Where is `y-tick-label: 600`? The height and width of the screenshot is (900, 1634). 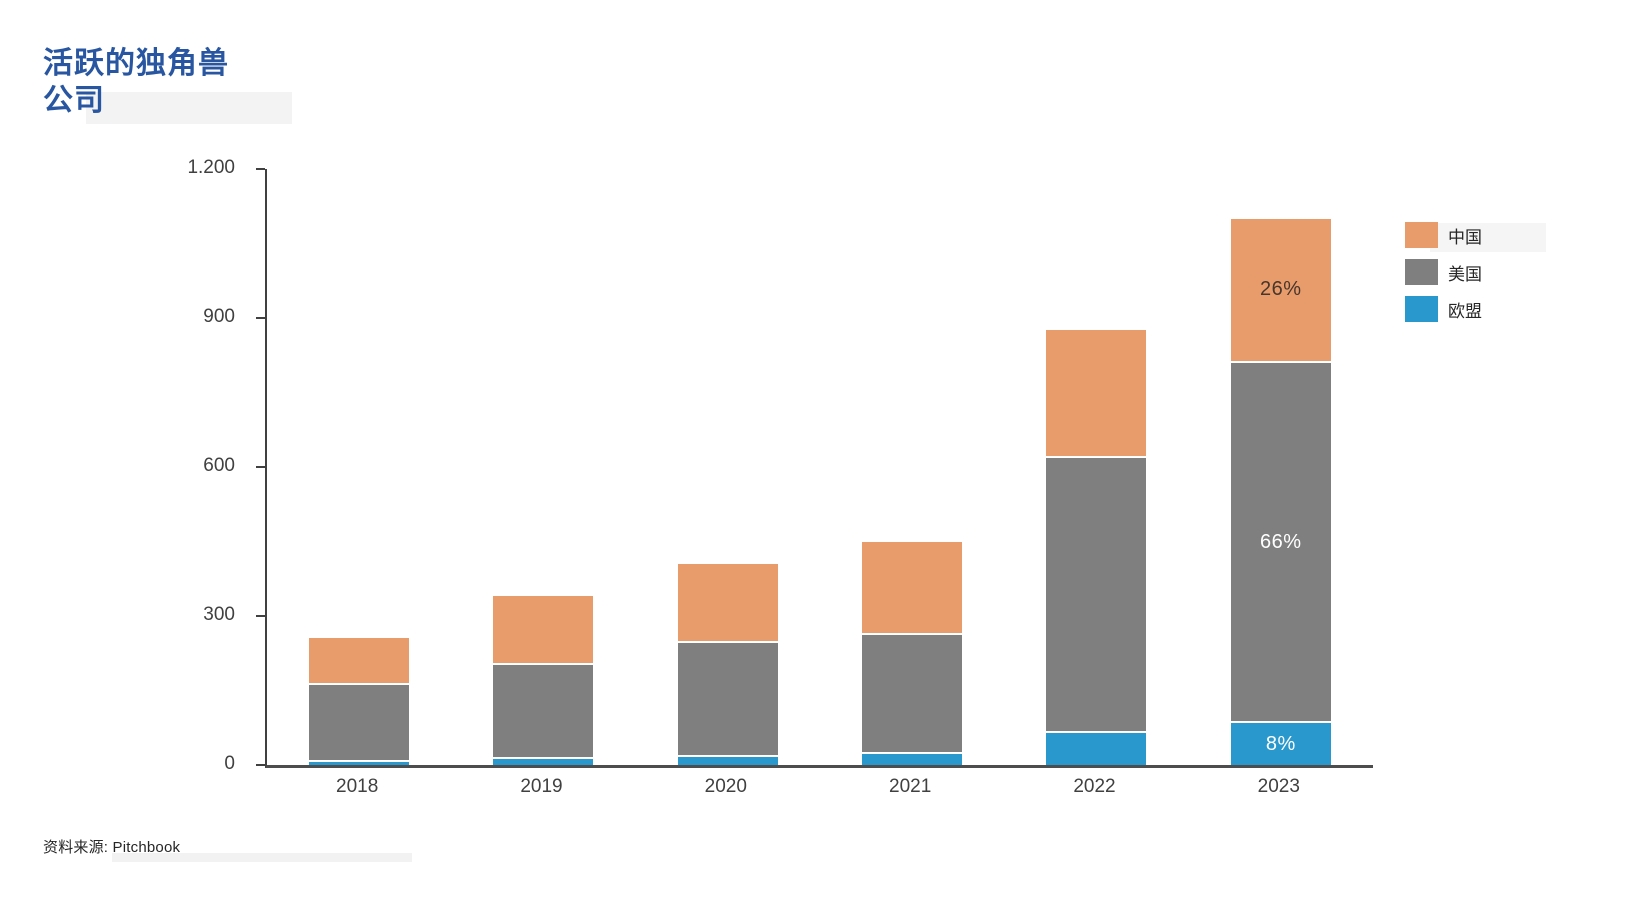 y-tick-label: 600 is located at coordinates (219, 465).